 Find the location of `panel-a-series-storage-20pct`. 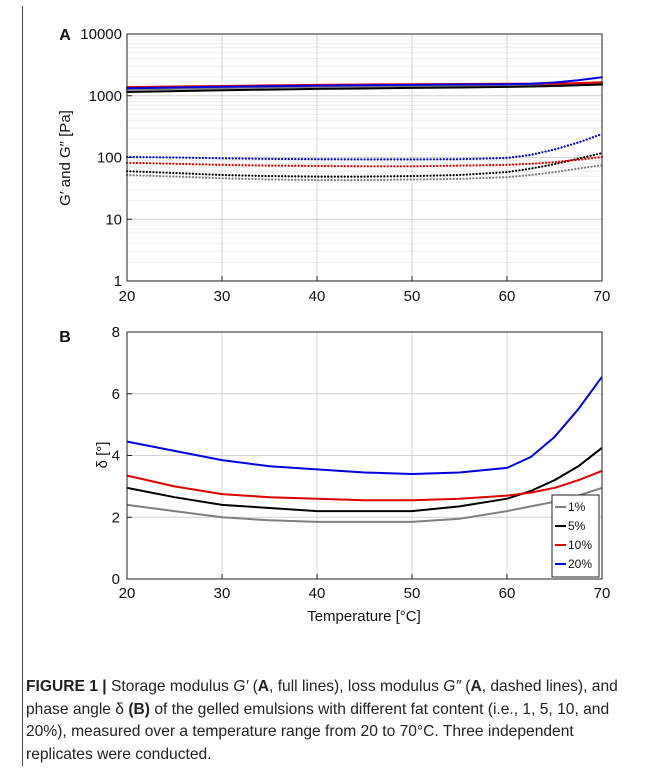

panel-a-series-storage-20pct is located at coordinates (364, 83).